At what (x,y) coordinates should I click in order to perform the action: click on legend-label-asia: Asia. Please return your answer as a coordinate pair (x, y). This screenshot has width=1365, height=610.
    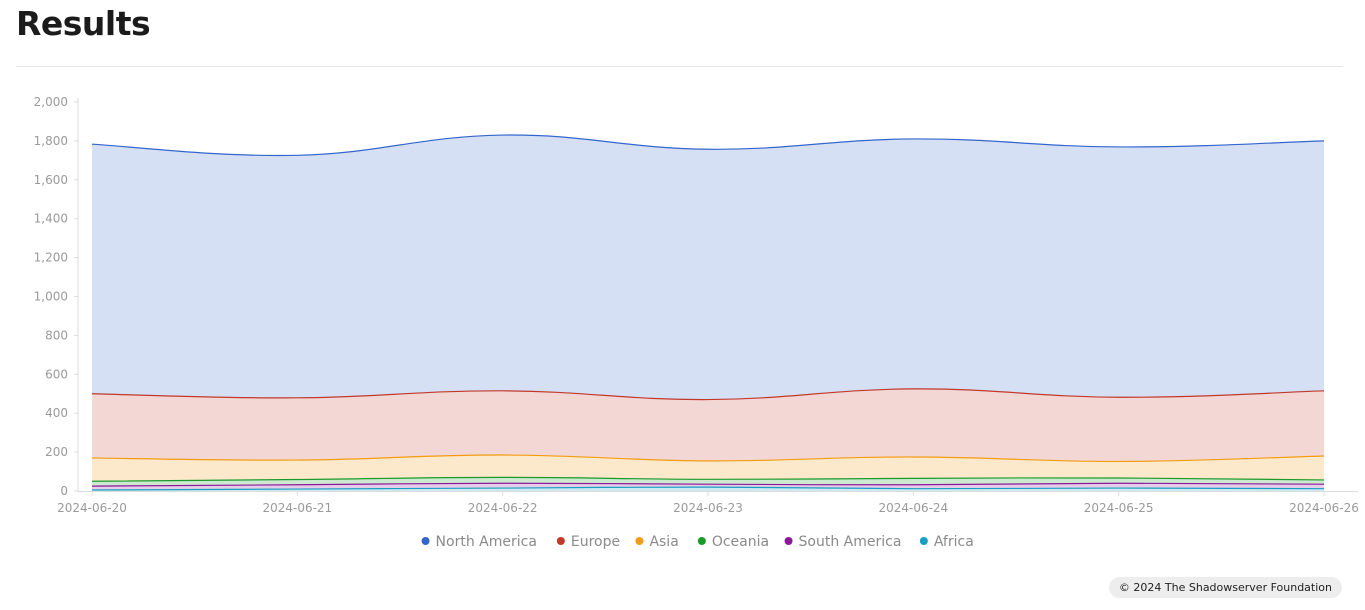
    Looking at the image, I should click on (663, 542).